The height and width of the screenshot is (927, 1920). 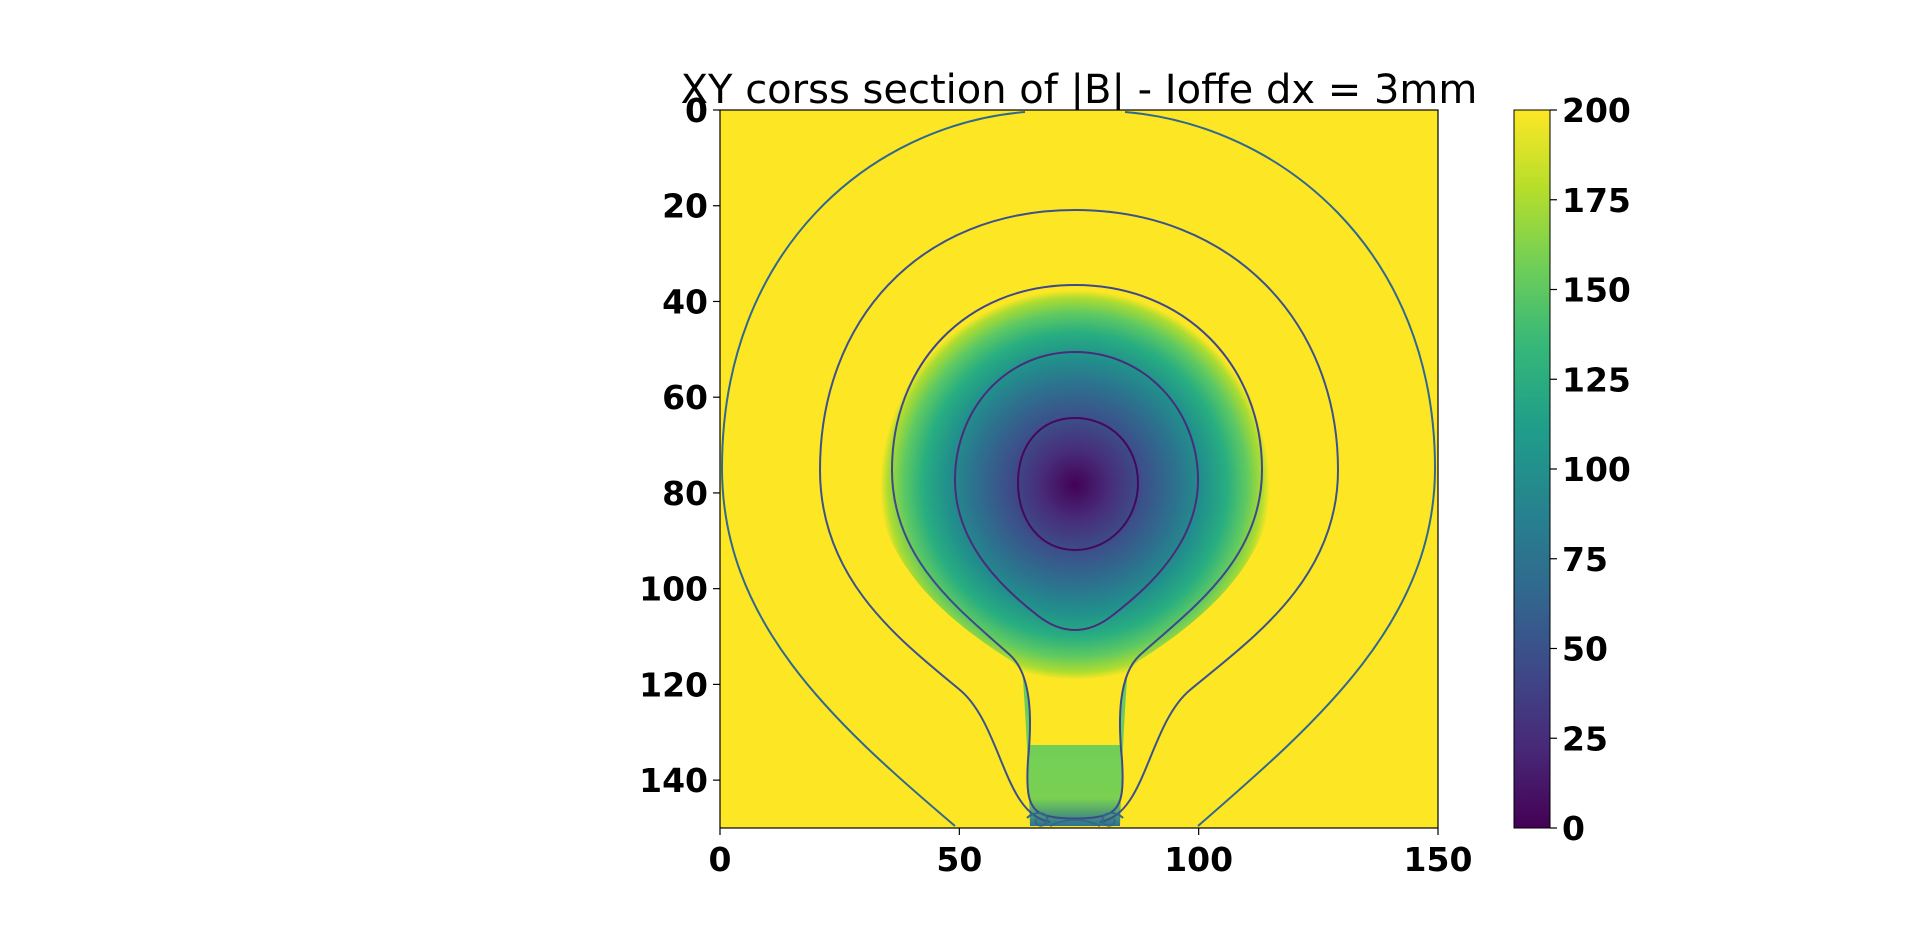 What do you see at coordinates (1585, 559) in the screenshot?
I see `colorbar-tick-label: 75` at bounding box center [1585, 559].